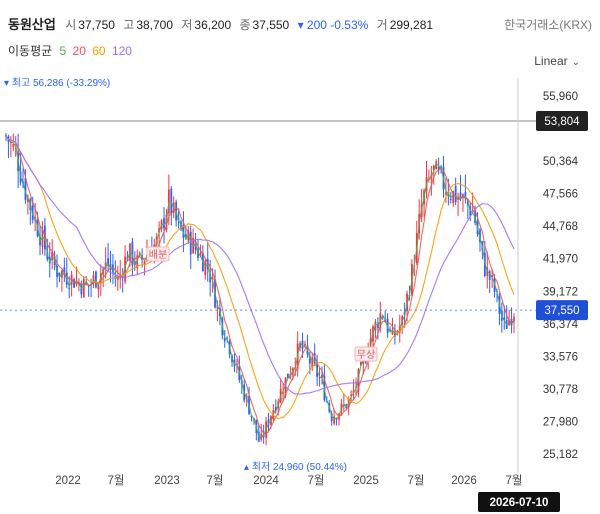  I want to click on x-tick-label: 2024, so click(266, 481).